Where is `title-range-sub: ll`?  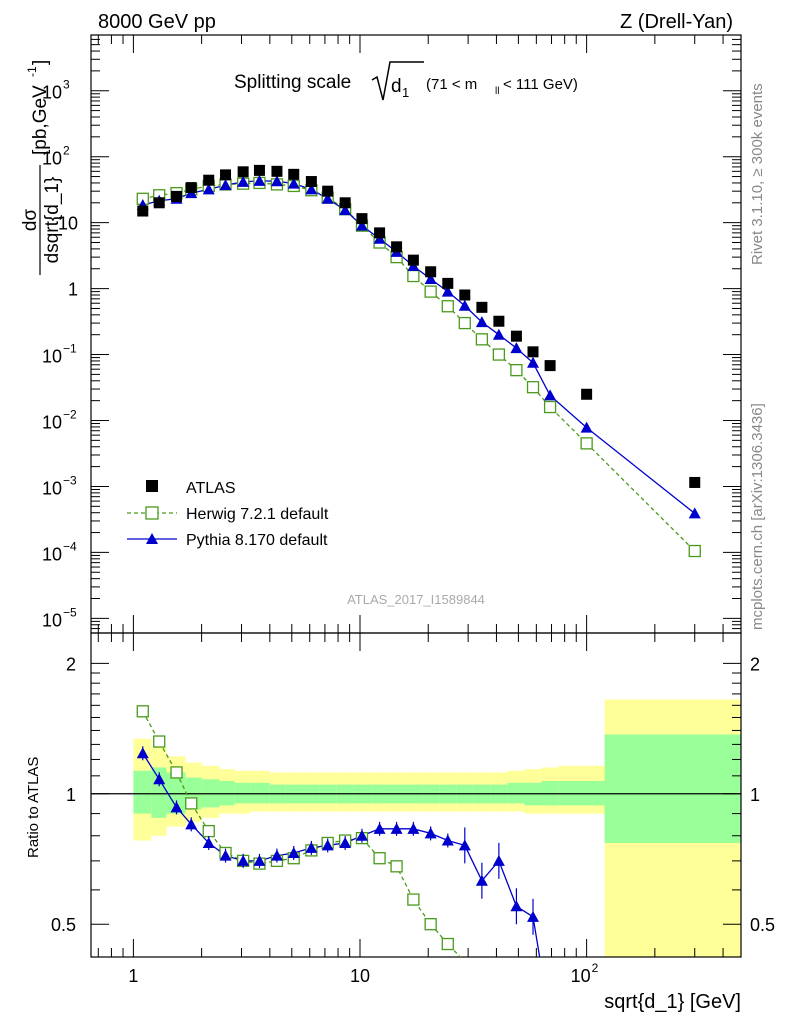 title-range-sub: ll is located at coordinates (497, 91).